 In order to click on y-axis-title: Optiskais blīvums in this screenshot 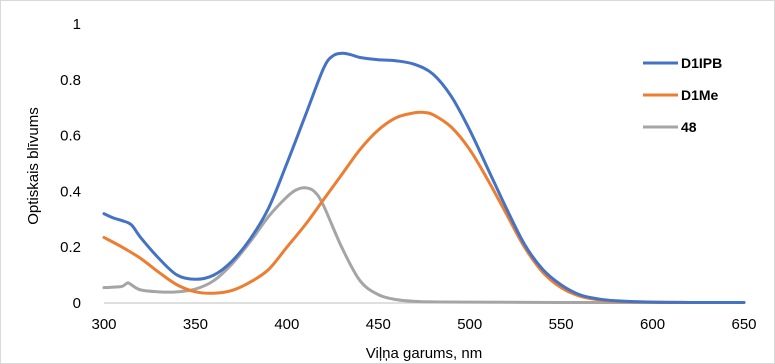, I will do `click(33, 166)`.